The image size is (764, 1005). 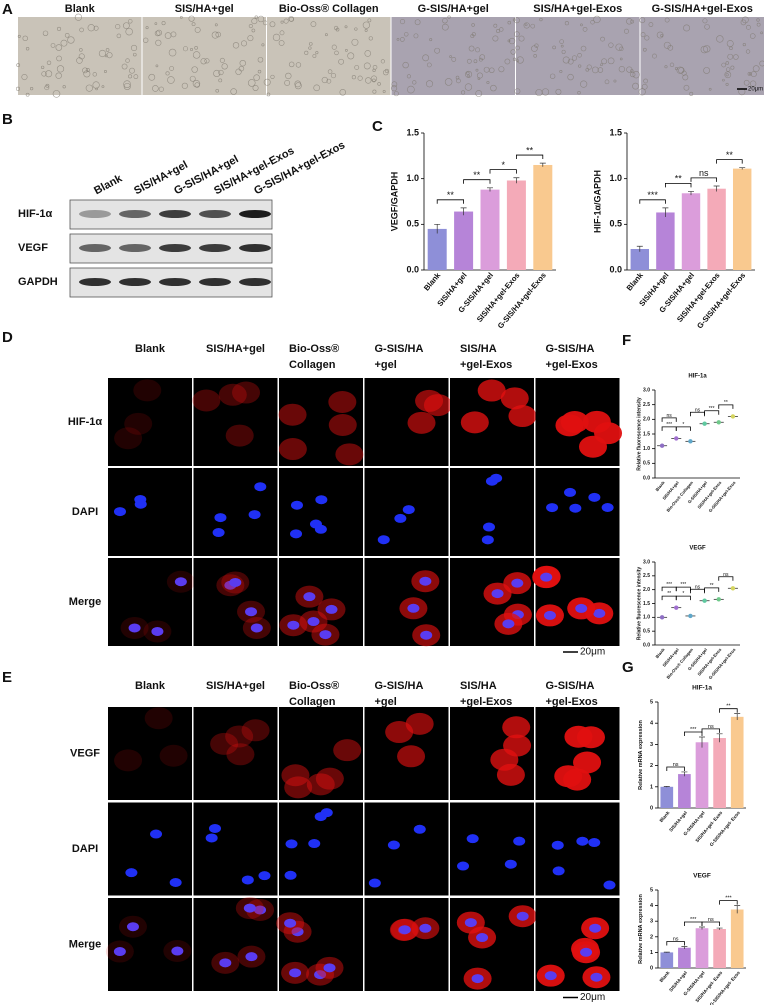 I want to click on significance-label: *, so click(x=683, y=594).